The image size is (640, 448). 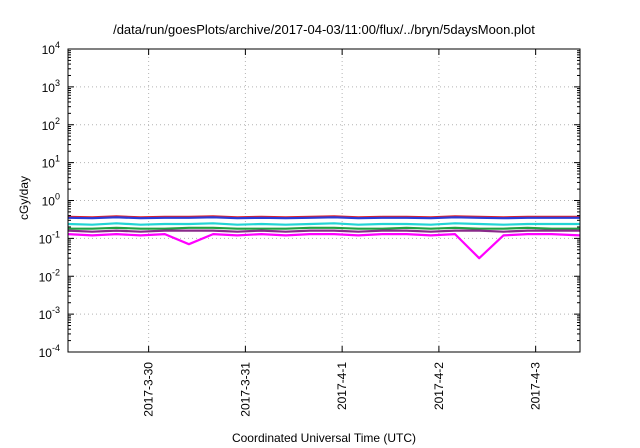 I want to click on y-tick-label: 10⁻¹, so click(x=49, y=237).